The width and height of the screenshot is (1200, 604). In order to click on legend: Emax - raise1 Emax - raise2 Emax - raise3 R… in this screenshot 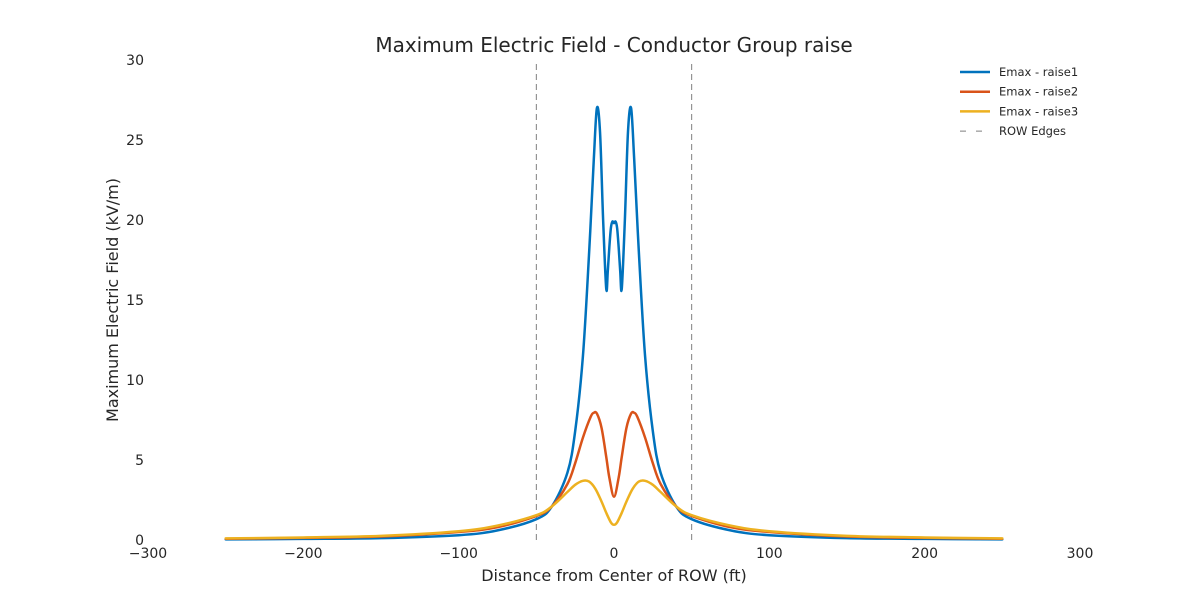, I will do `click(1019, 101)`.